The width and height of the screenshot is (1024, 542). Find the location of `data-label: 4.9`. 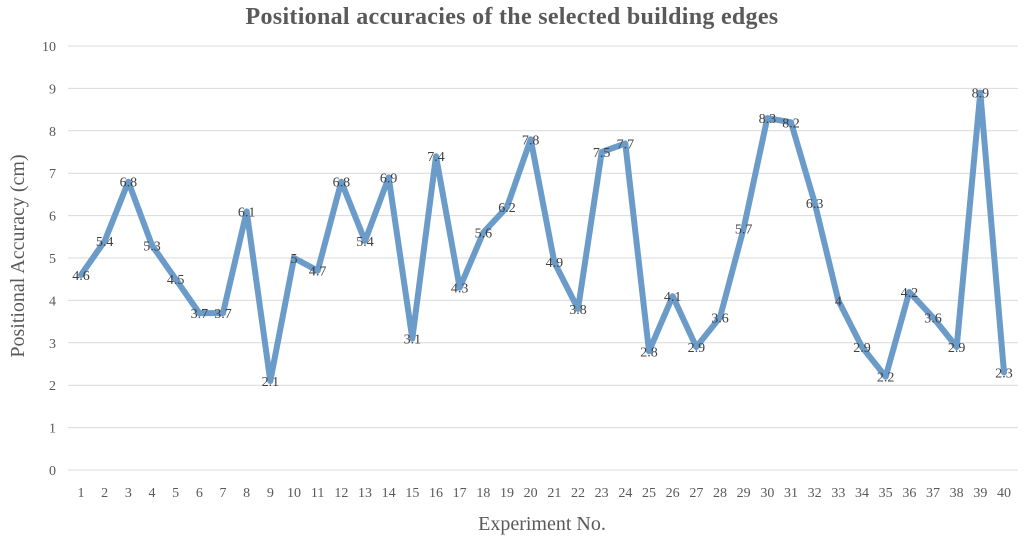

data-label: 4.9 is located at coordinates (555, 263).